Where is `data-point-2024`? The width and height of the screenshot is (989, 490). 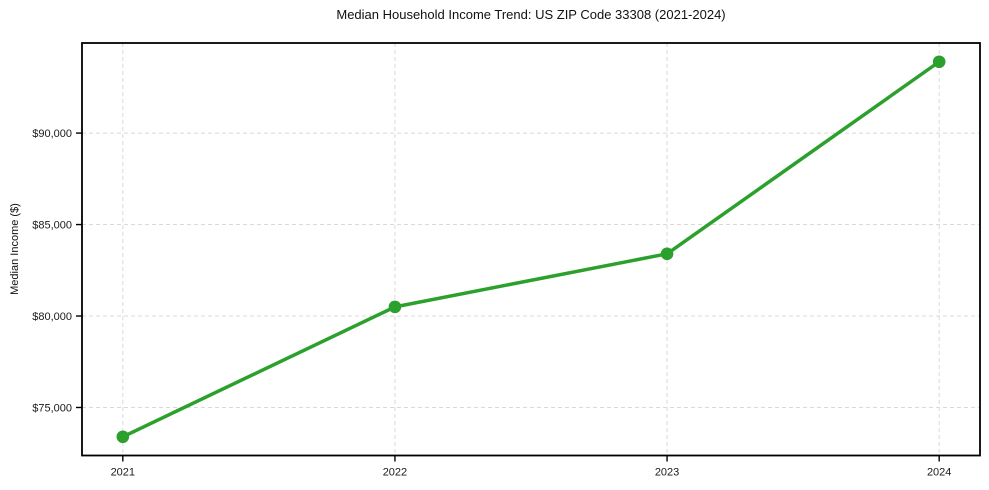 data-point-2024 is located at coordinates (939, 62).